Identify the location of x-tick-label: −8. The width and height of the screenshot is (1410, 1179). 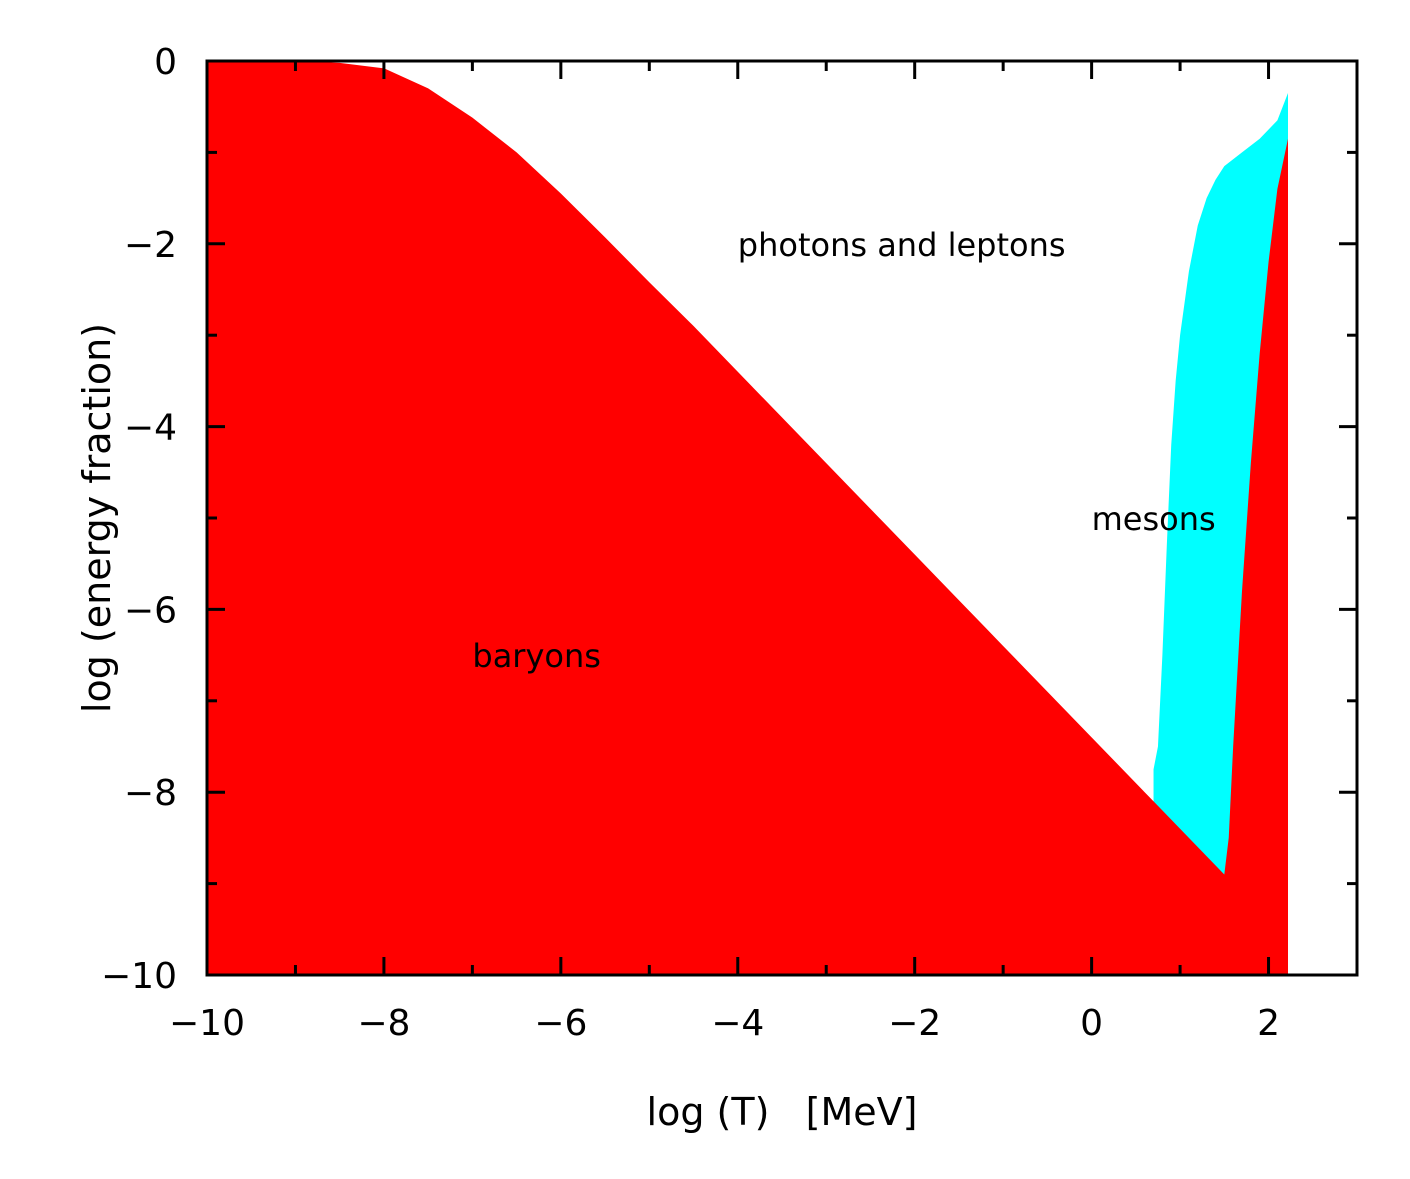
(383, 1023).